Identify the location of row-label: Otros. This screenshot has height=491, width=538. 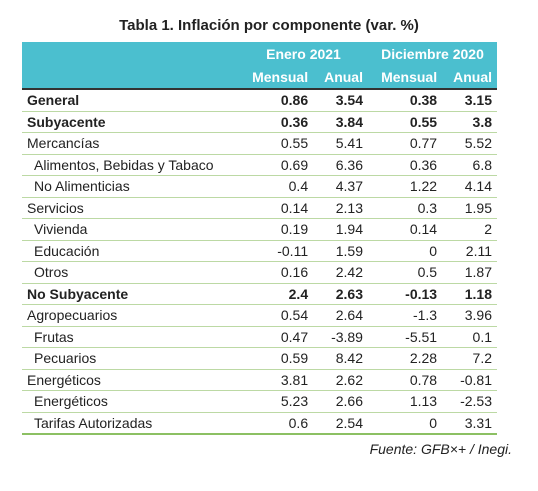
(130, 272).